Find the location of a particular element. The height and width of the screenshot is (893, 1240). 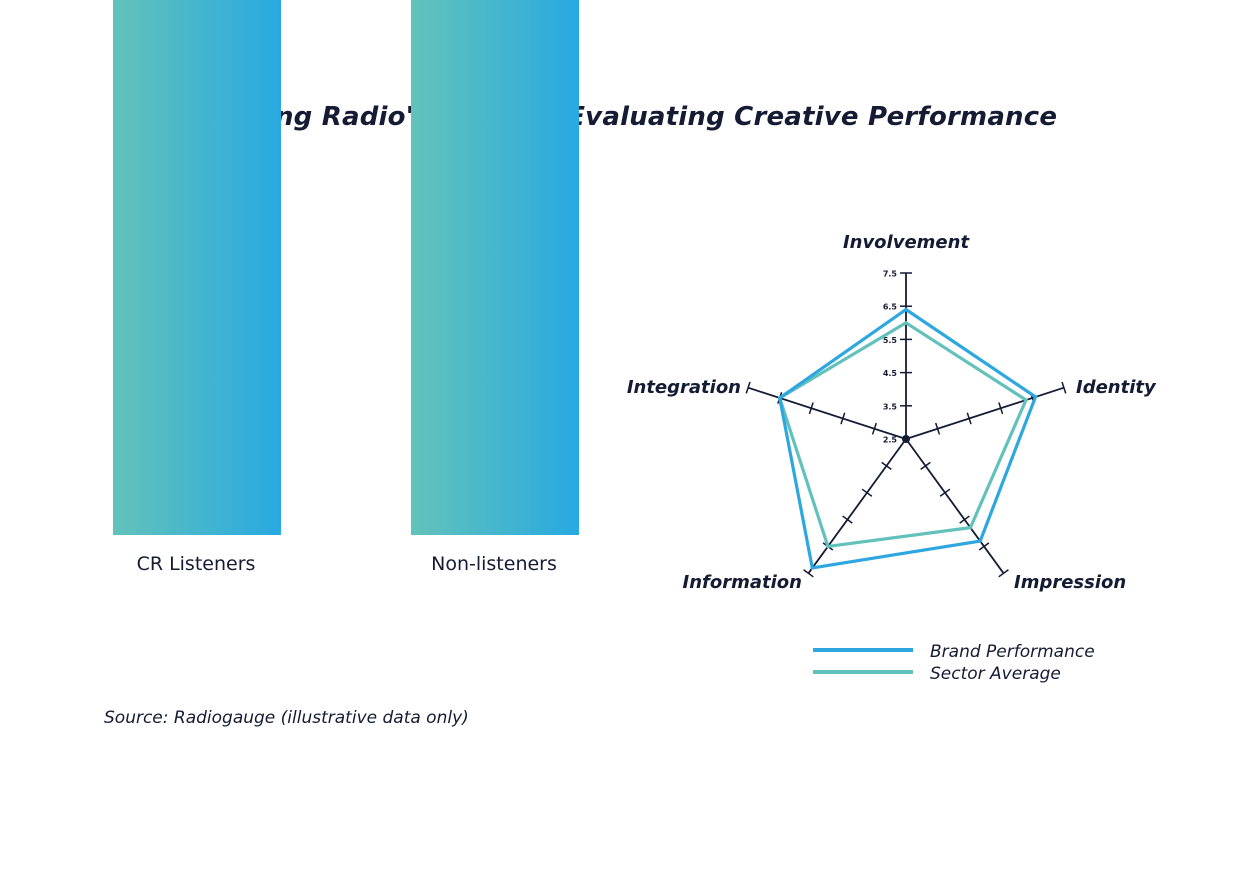

sector-average-series is located at coordinates (903, 434).